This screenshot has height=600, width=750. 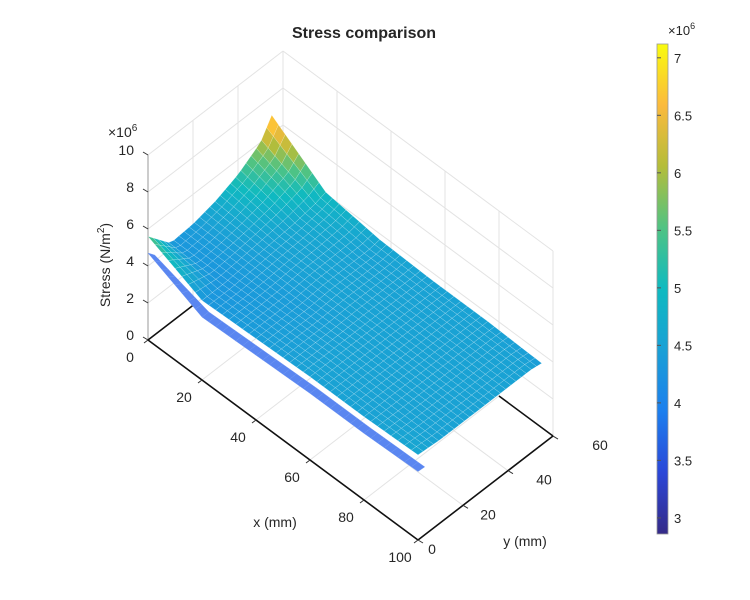 I want to click on x-tick-label: 80, so click(x=346, y=517).